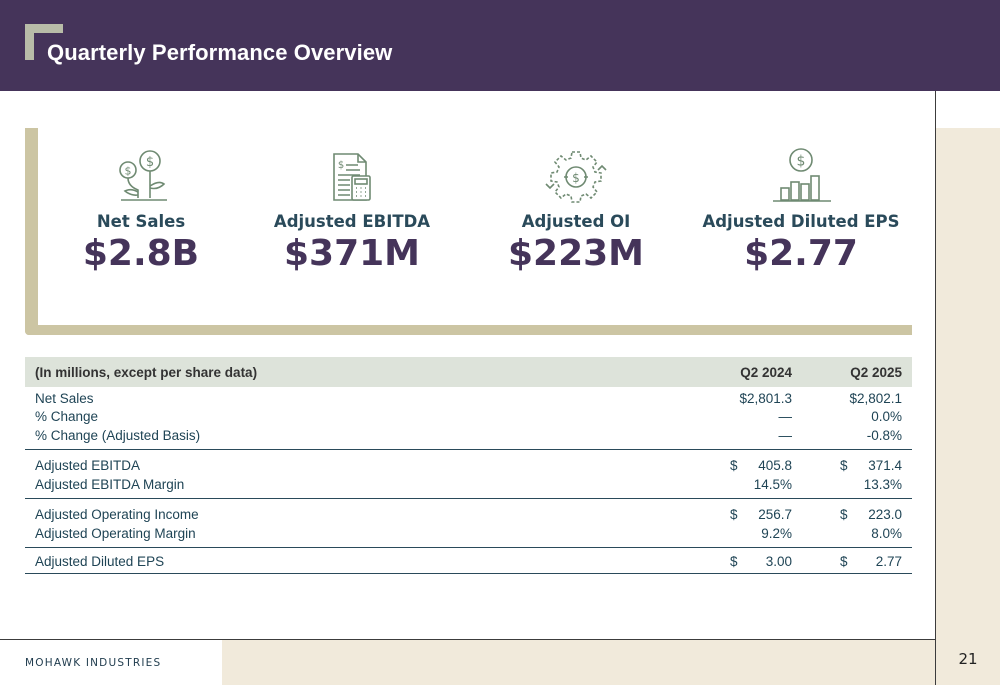  I want to click on table-row: Adjusted EBITDA Margin 14.5% 13.3%, so click(468, 484).